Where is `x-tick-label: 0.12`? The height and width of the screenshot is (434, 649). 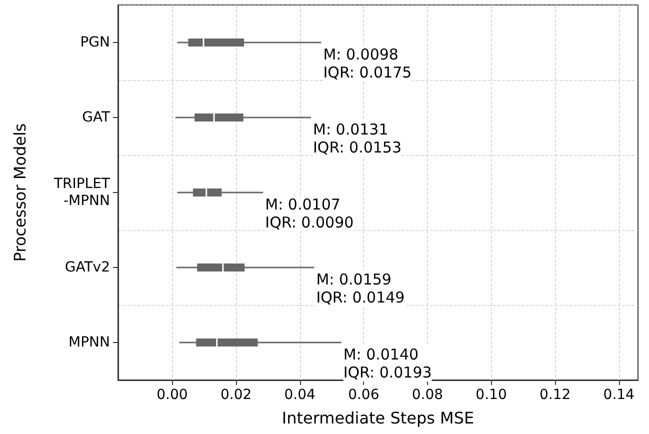
x-tick-label: 0.12 is located at coordinates (555, 395).